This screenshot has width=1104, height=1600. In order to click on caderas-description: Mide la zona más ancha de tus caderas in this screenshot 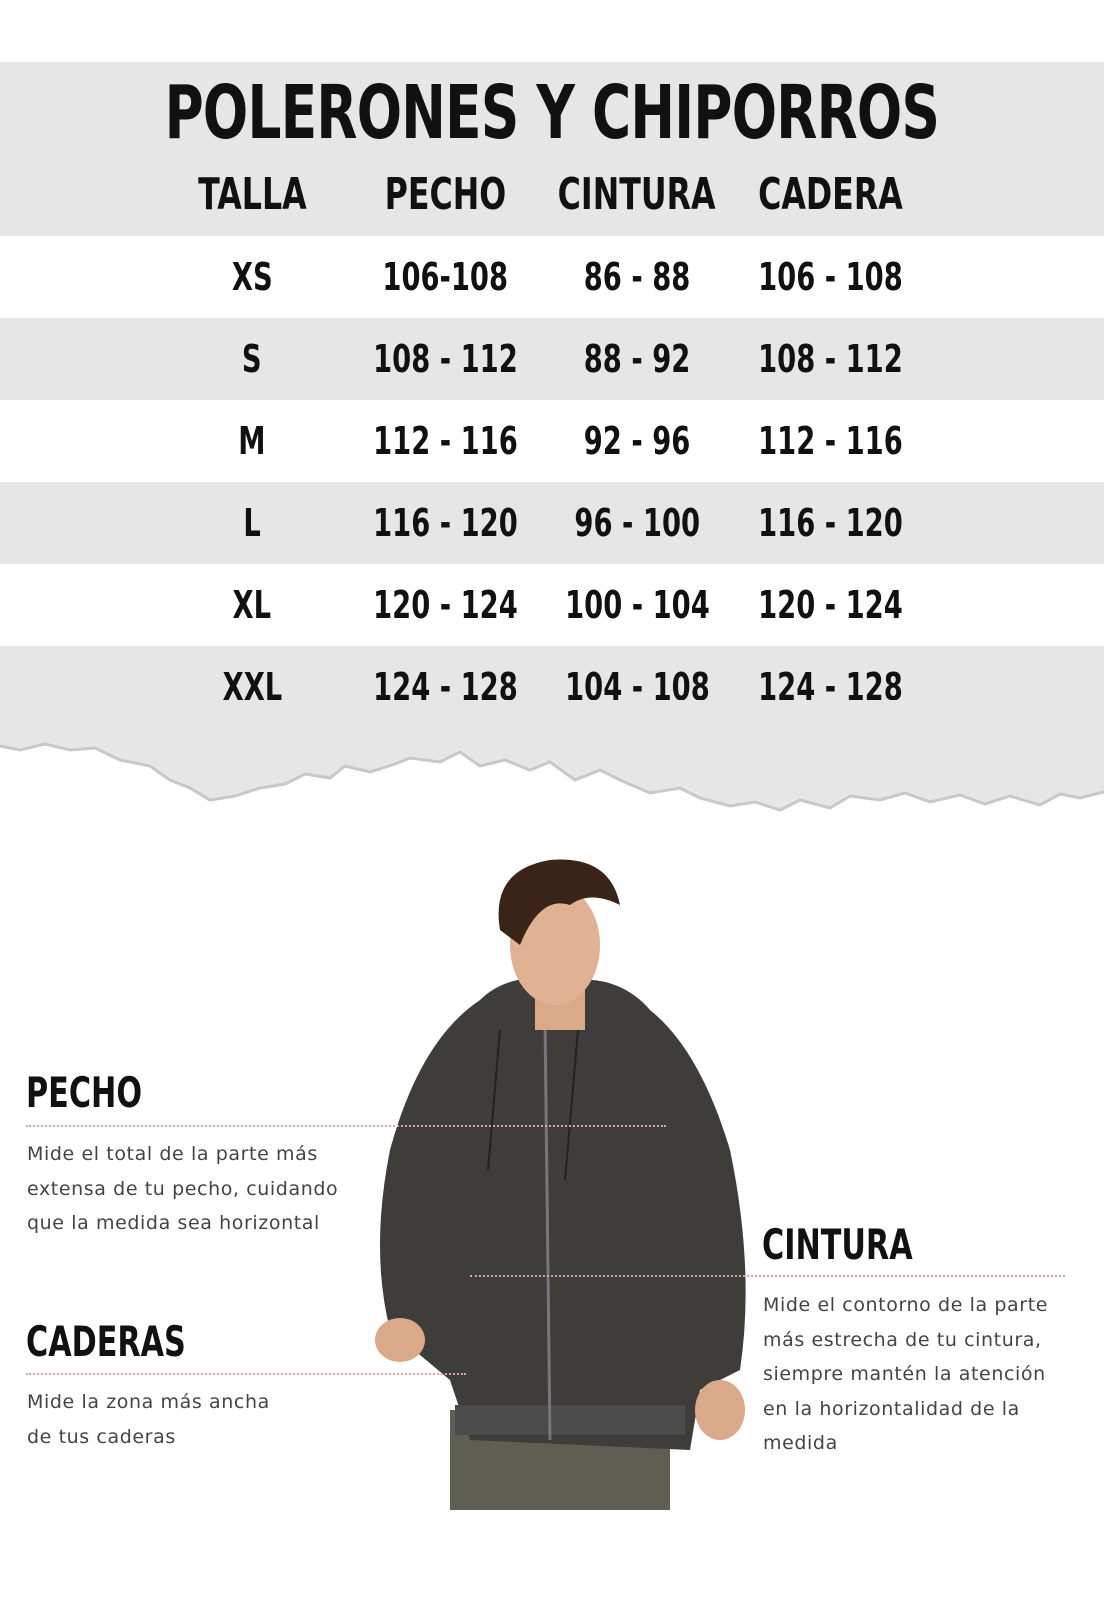, I will do `click(148, 1419)`.